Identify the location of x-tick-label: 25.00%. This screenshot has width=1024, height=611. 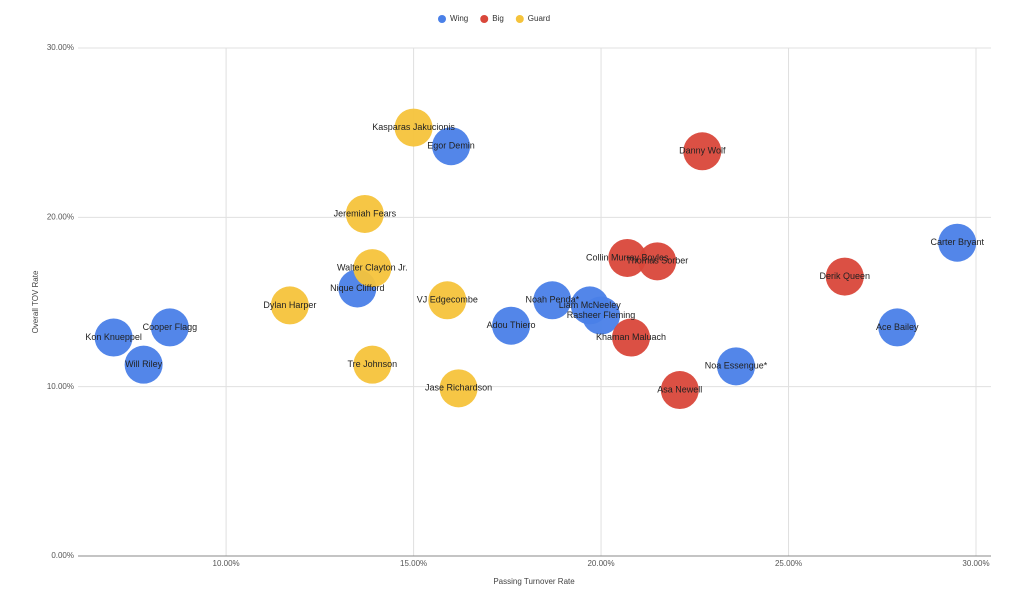
(788, 563).